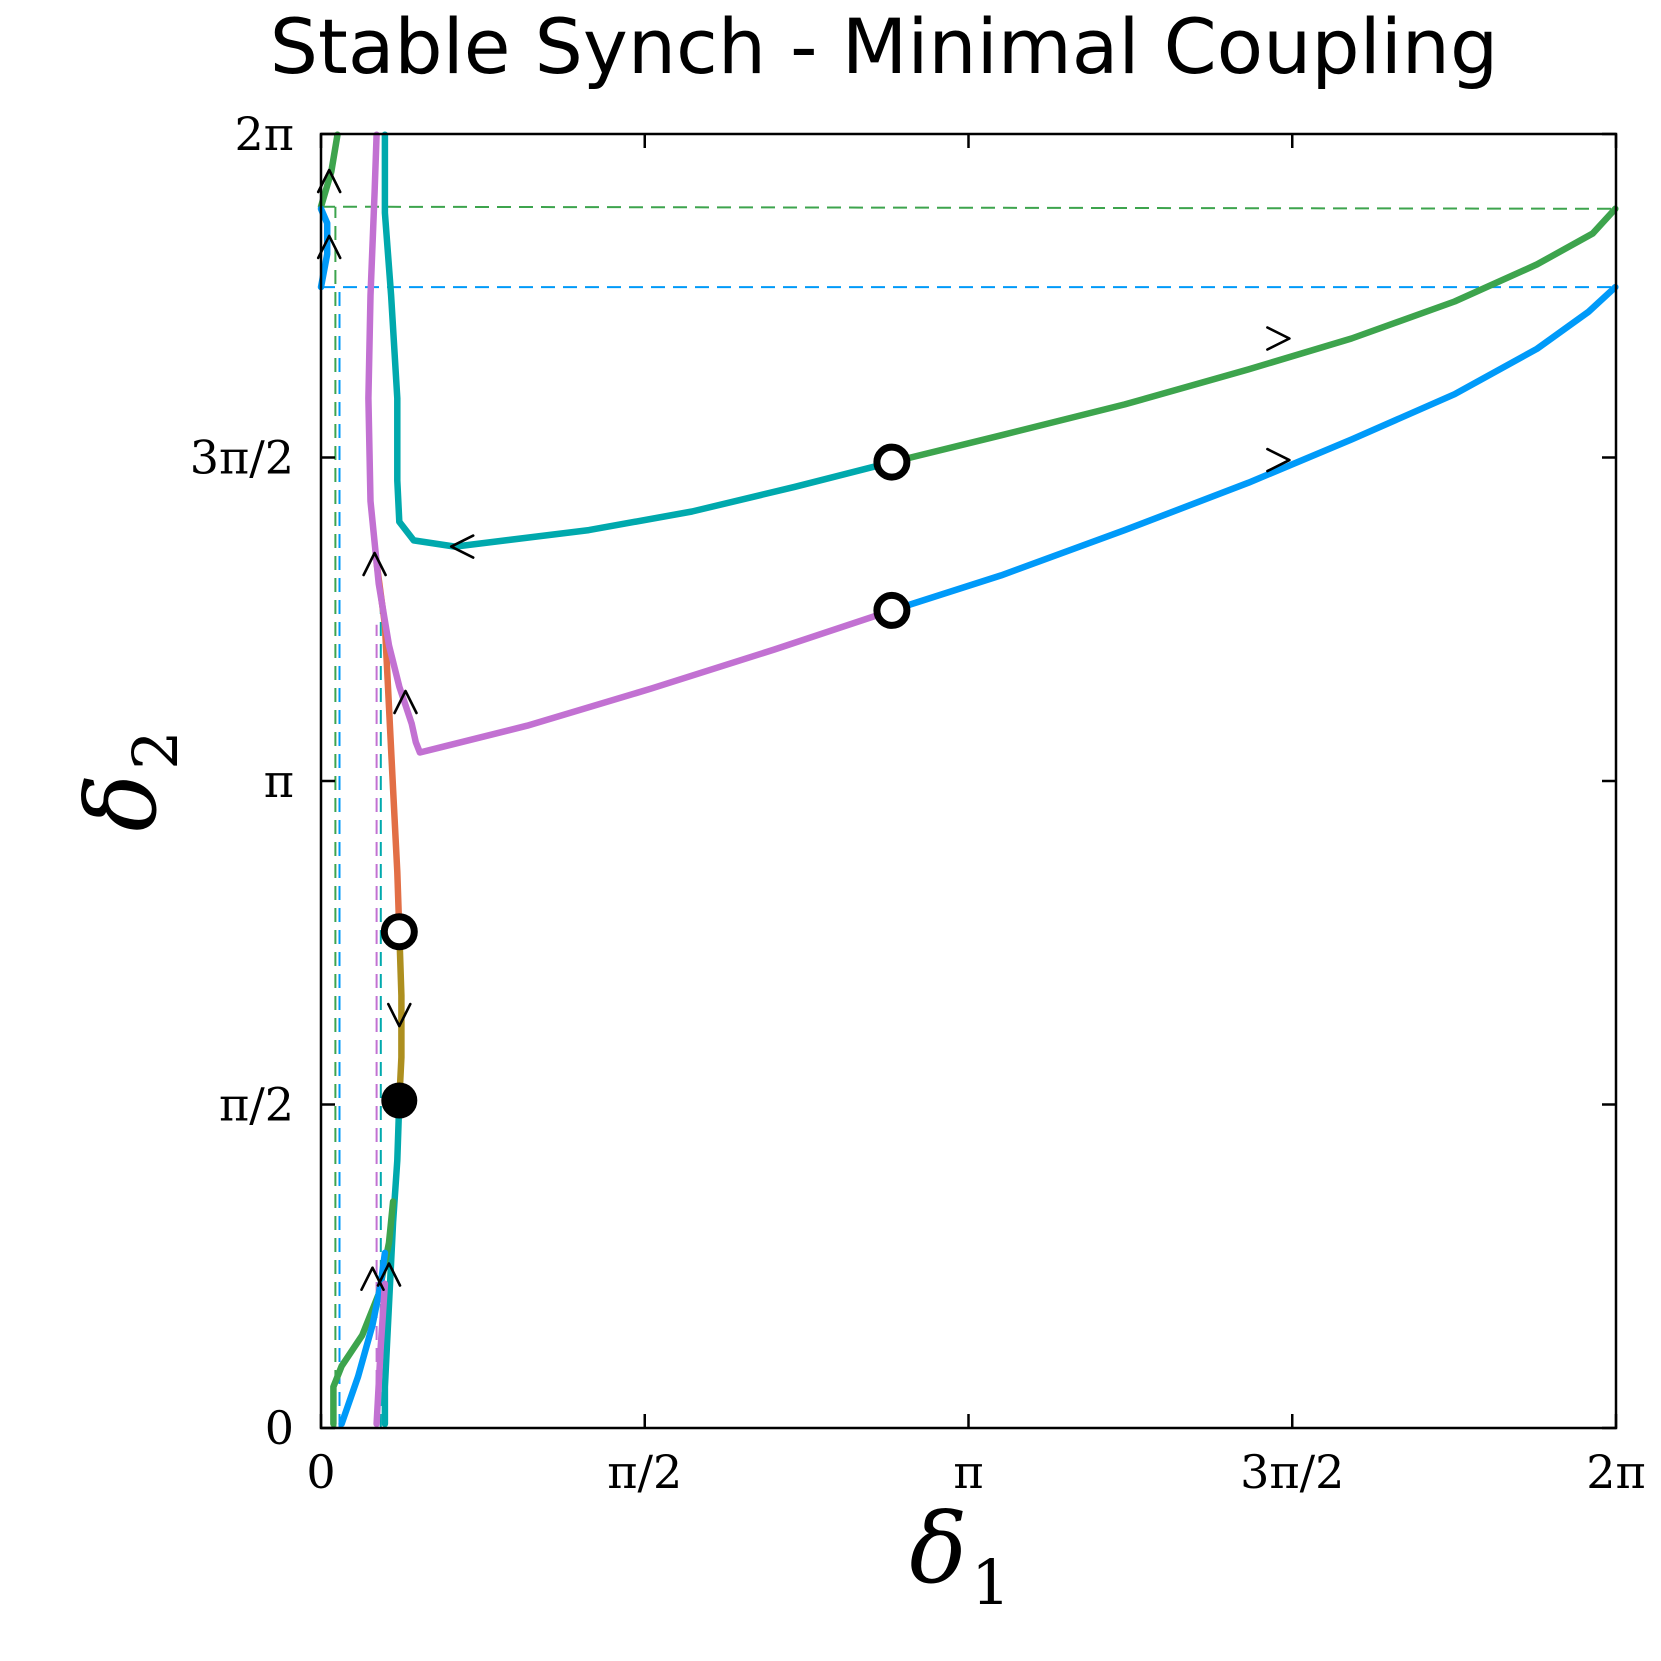 The width and height of the screenshot is (1661, 1661). Describe the element at coordinates (1292, 1472) in the screenshot. I see `x-tick-label: 3π/2` at that location.